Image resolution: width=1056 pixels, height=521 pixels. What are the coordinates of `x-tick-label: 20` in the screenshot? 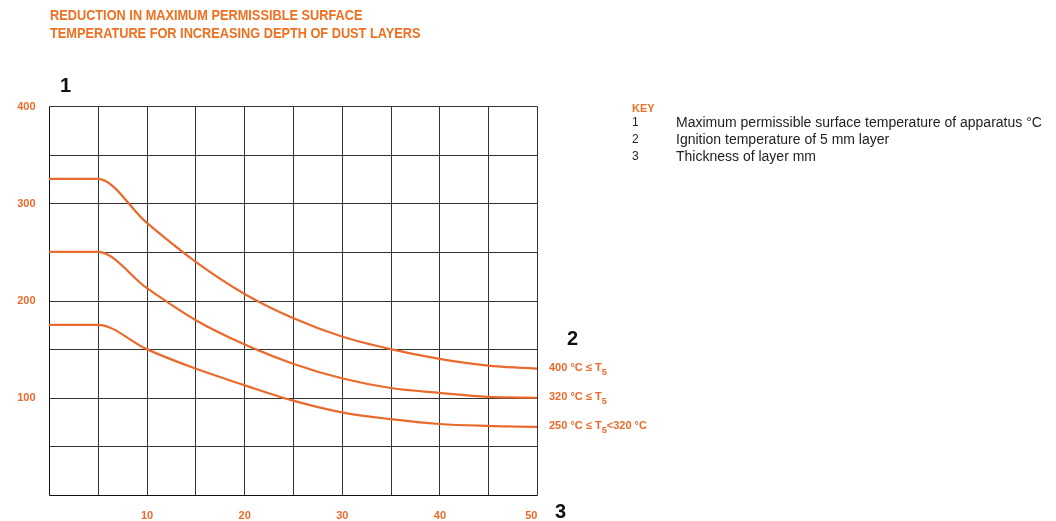 It's located at (244, 514).